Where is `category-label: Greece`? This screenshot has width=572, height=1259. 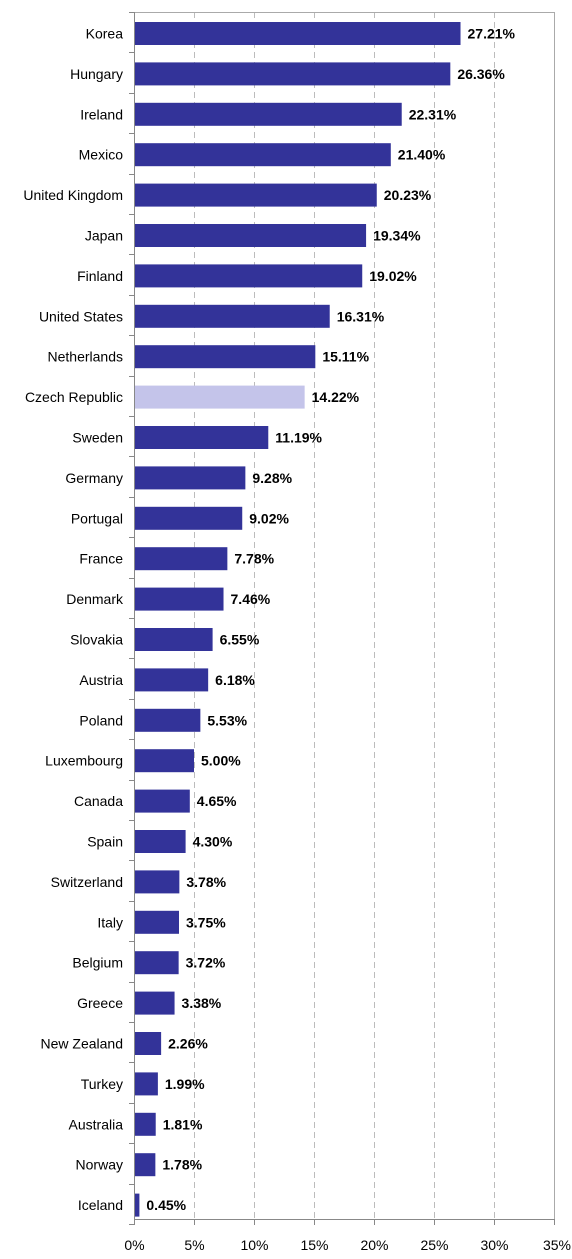 category-label: Greece is located at coordinates (100, 1003).